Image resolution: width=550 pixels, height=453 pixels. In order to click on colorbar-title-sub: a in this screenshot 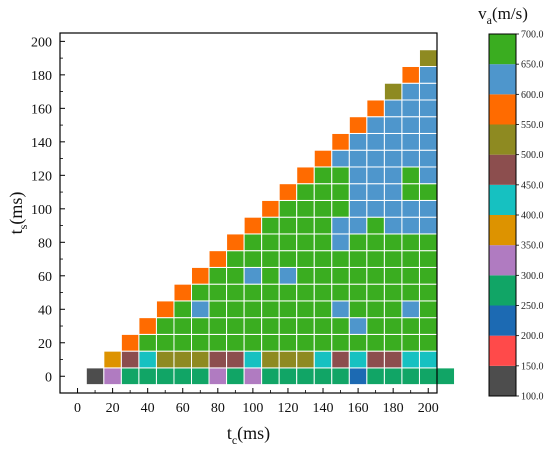, I will do `click(490, 20)`.